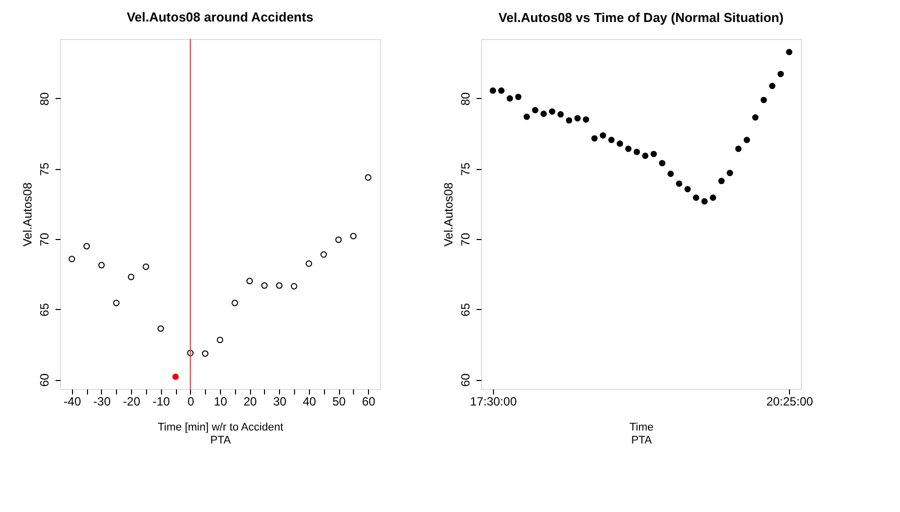  What do you see at coordinates (494, 401) in the screenshot?
I see `x-tick-label: 17:30:00` at bounding box center [494, 401].